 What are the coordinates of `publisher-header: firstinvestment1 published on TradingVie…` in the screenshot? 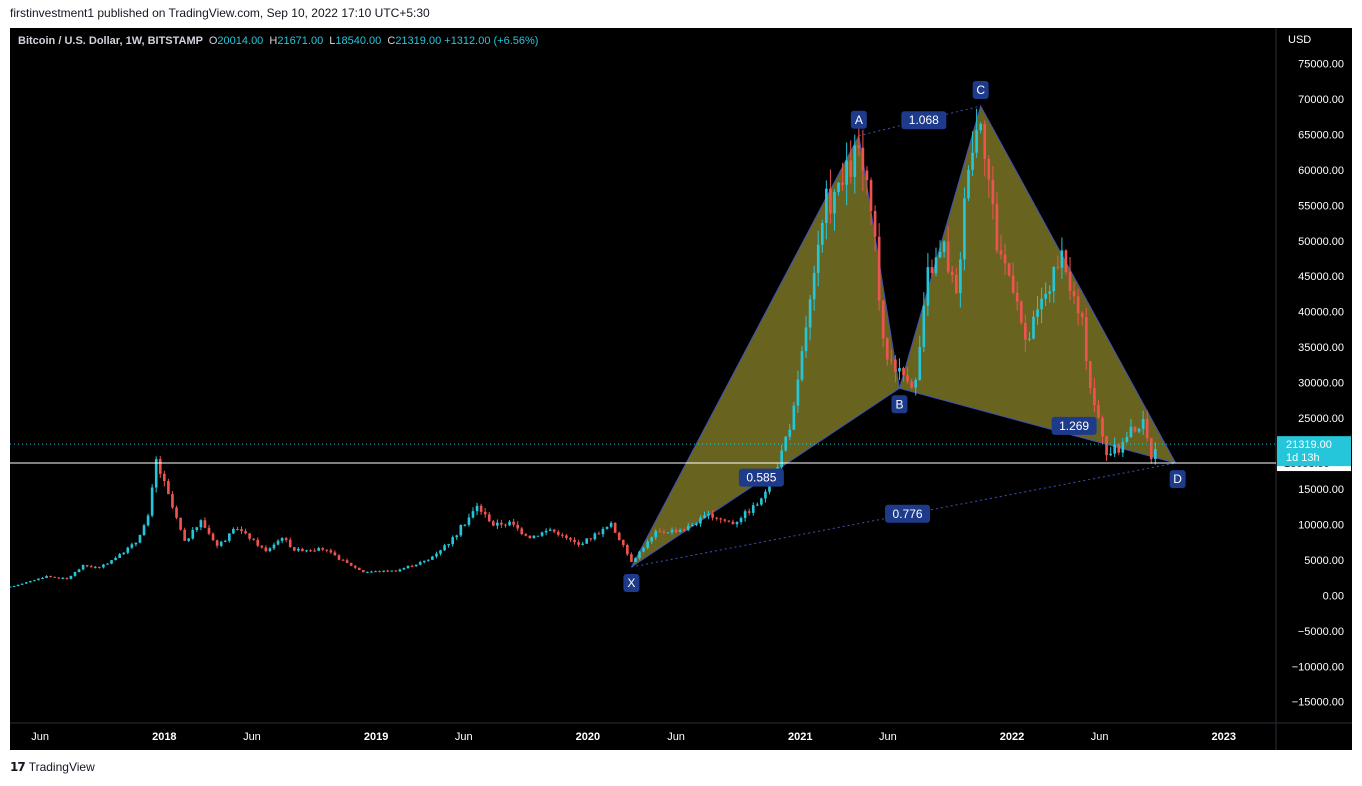 It's located at (220, 13).